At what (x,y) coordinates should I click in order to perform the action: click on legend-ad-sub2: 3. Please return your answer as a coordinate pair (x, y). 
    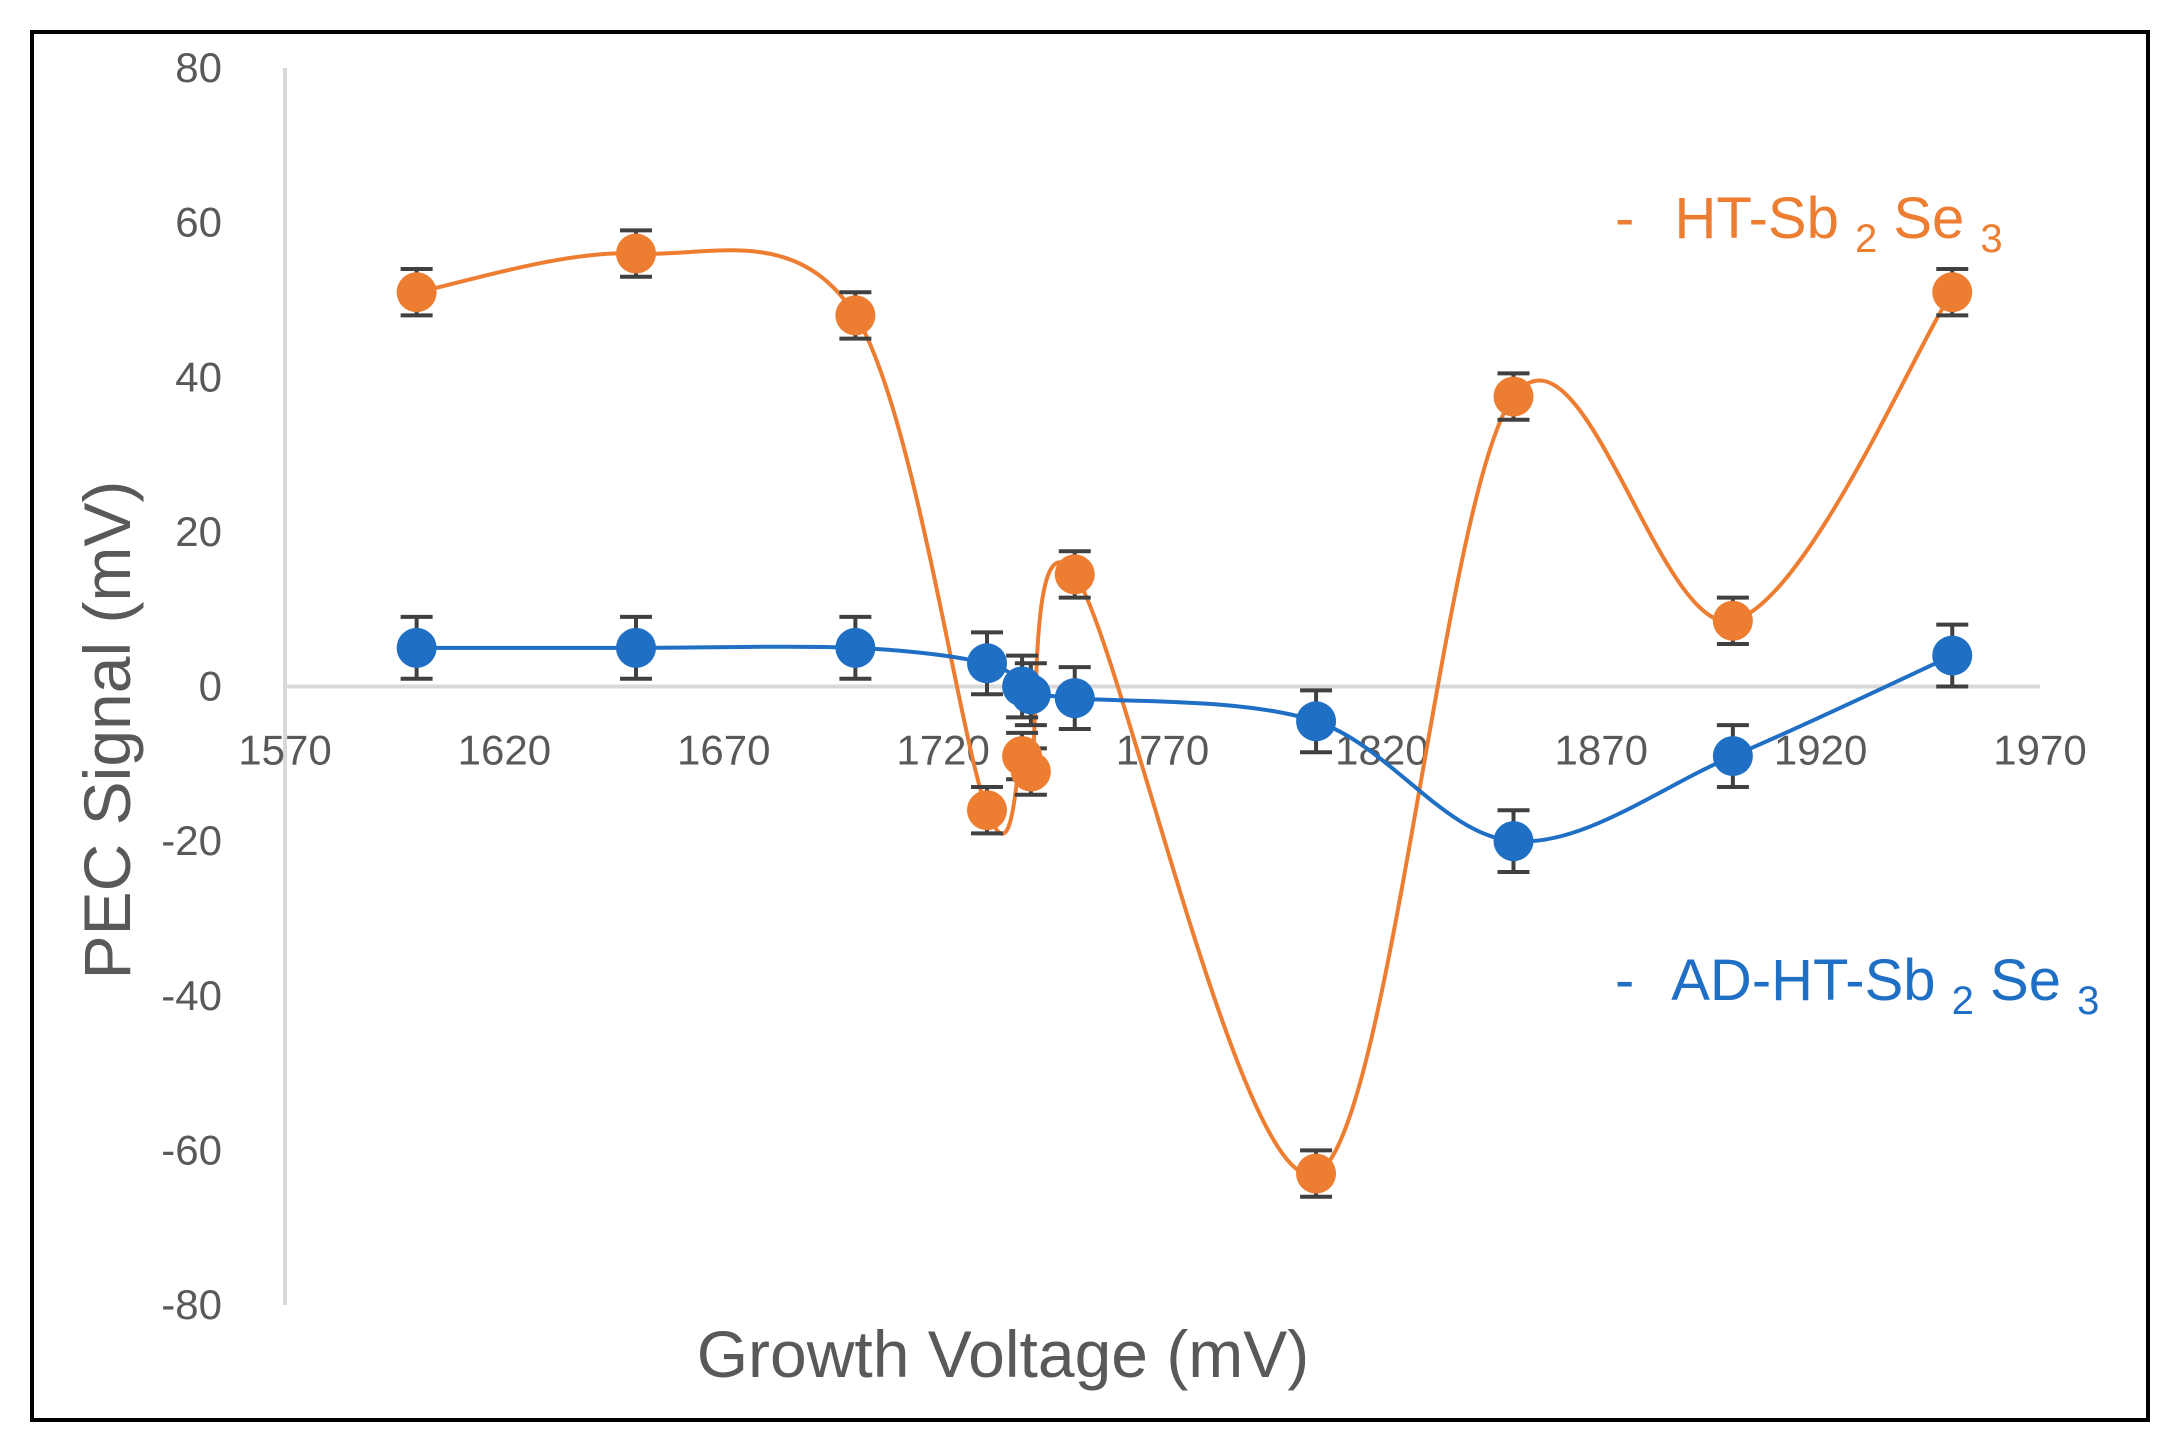
    Looking at the image, I should click on (2088, 1001).